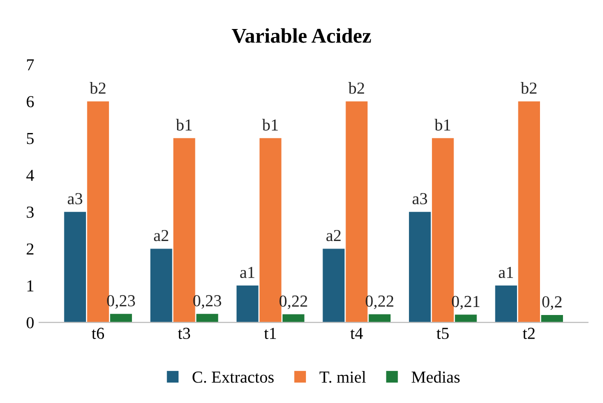 This screenshot has width=603, height=403. I want to click on y-tick-label: 4, so click(30, 175).